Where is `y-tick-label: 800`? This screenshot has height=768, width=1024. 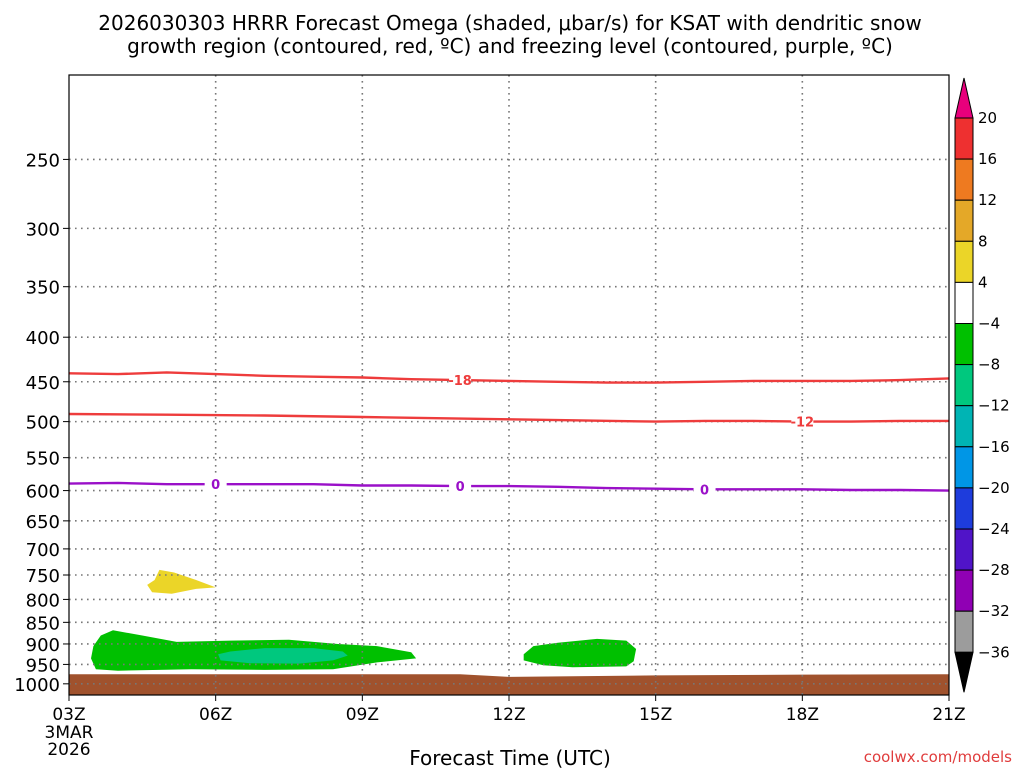
y-tick-label: 800 is located at coordinates (43, 600).